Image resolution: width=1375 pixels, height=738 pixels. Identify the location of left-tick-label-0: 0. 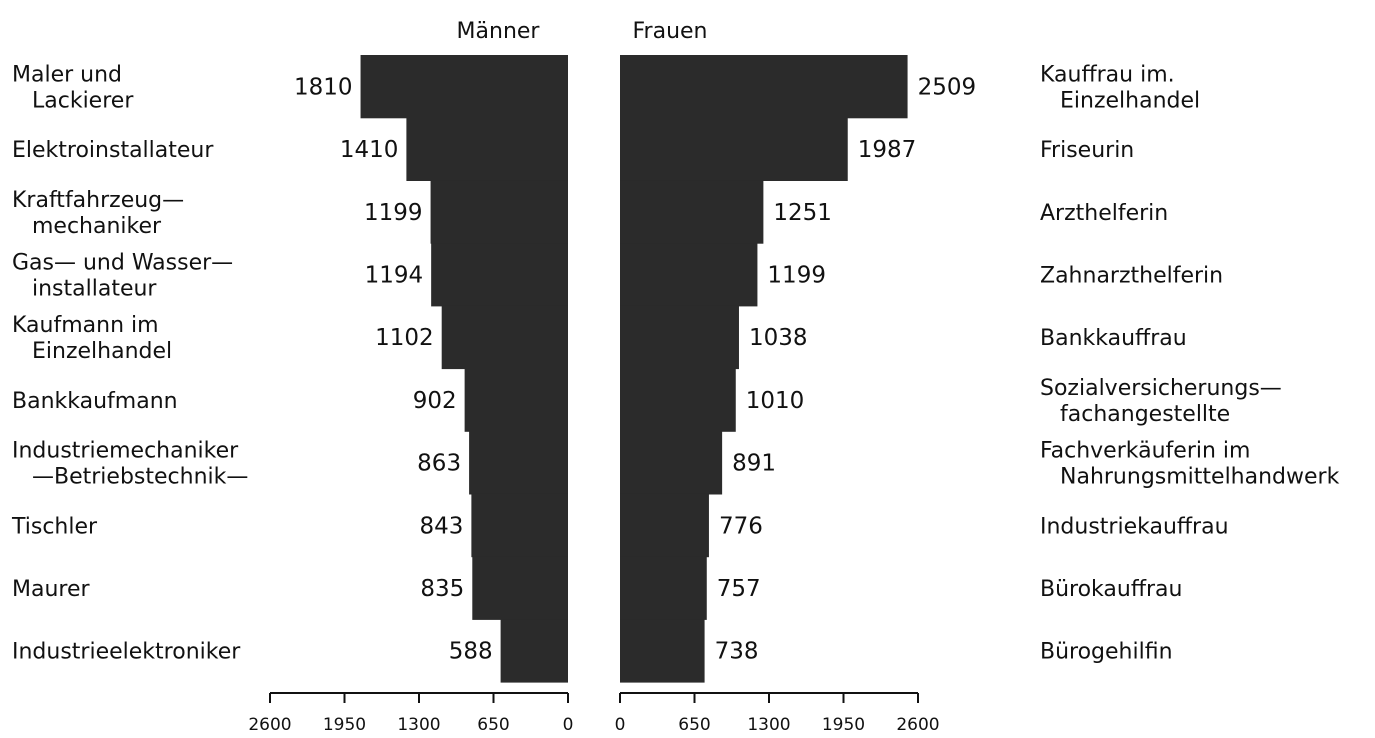
(568, 725).